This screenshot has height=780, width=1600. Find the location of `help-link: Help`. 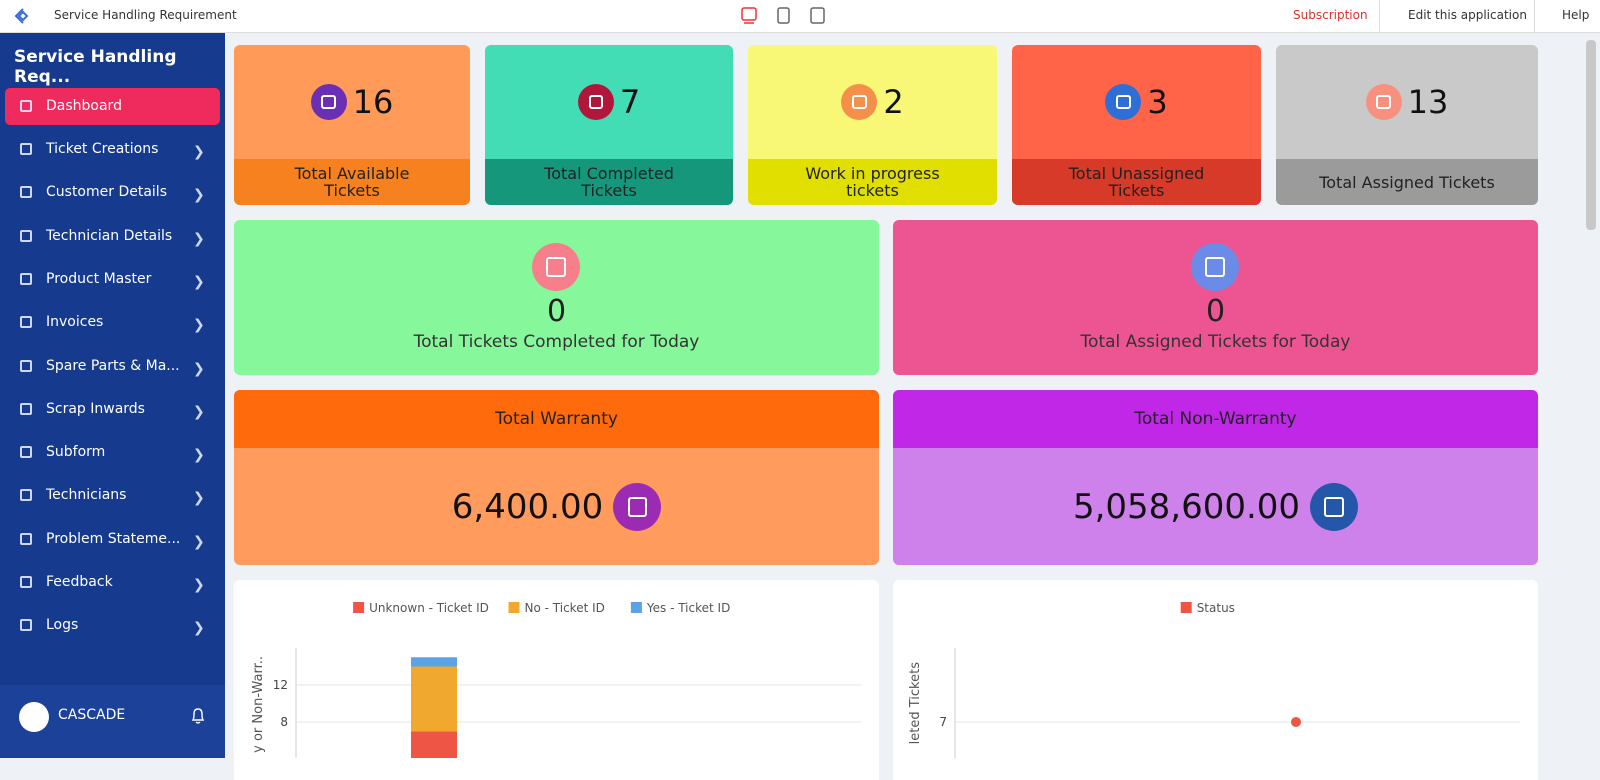

help-link: Help is located at coordinates (1576, 15).